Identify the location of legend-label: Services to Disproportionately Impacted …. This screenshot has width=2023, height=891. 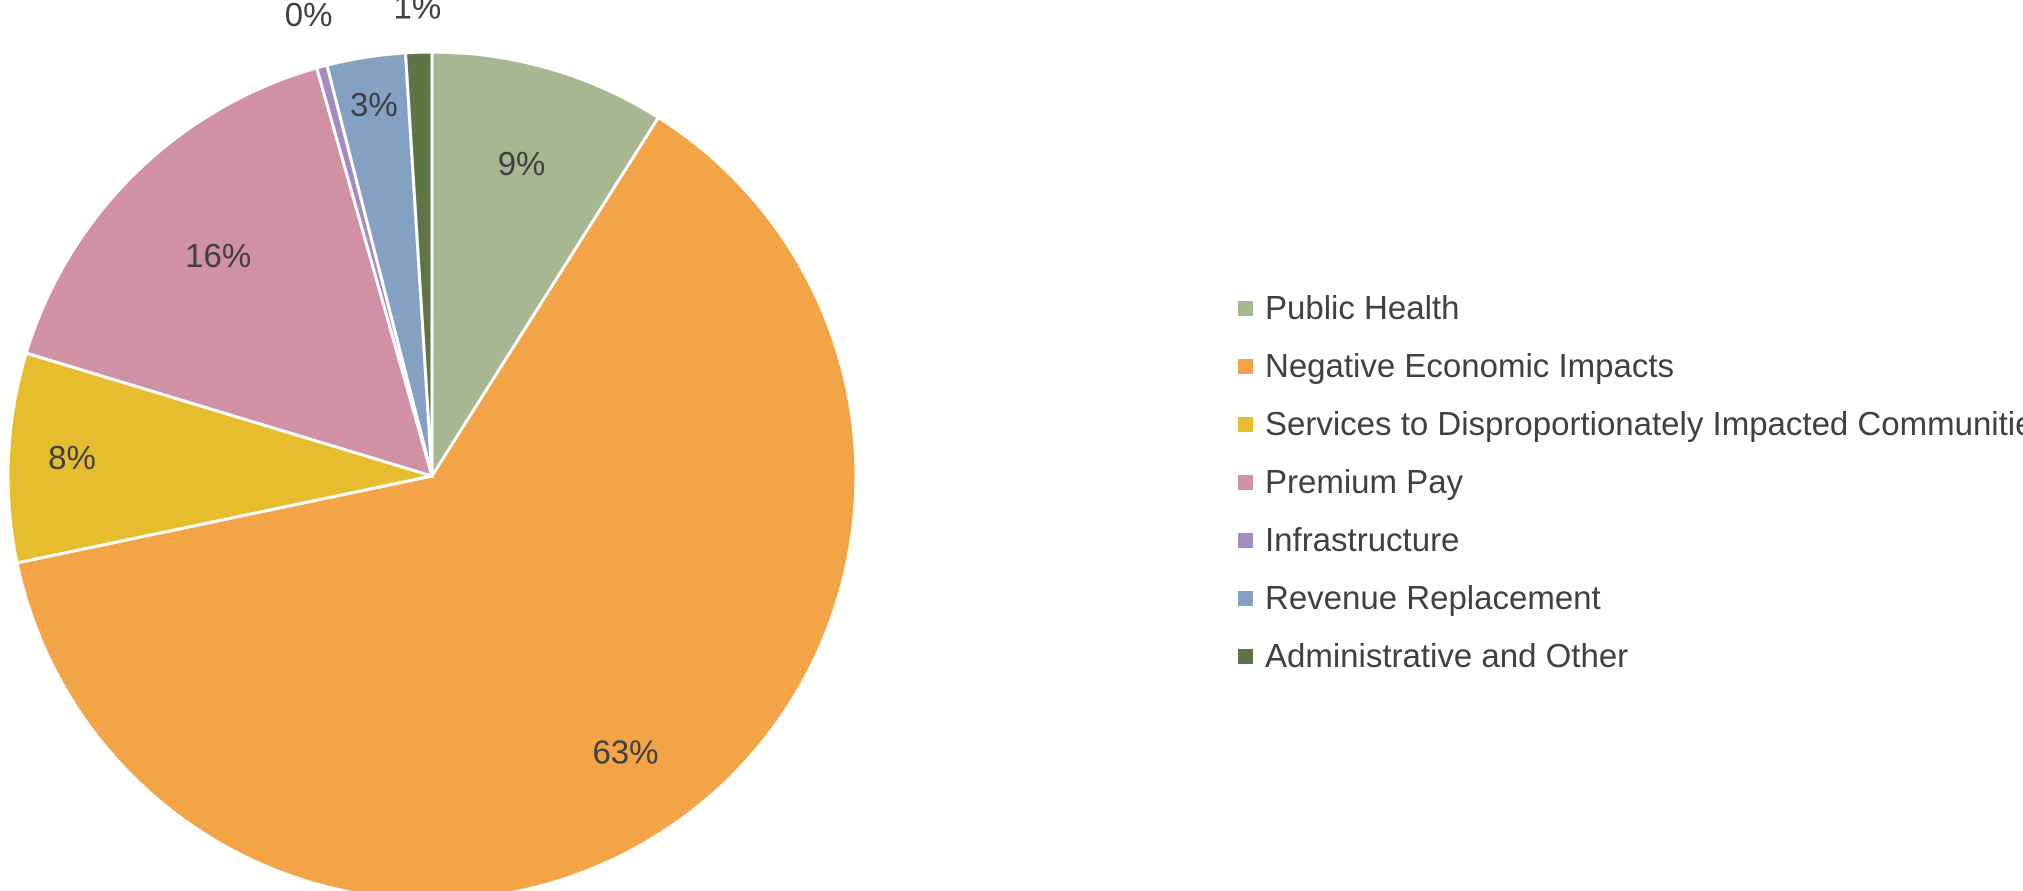
(1644, 423).